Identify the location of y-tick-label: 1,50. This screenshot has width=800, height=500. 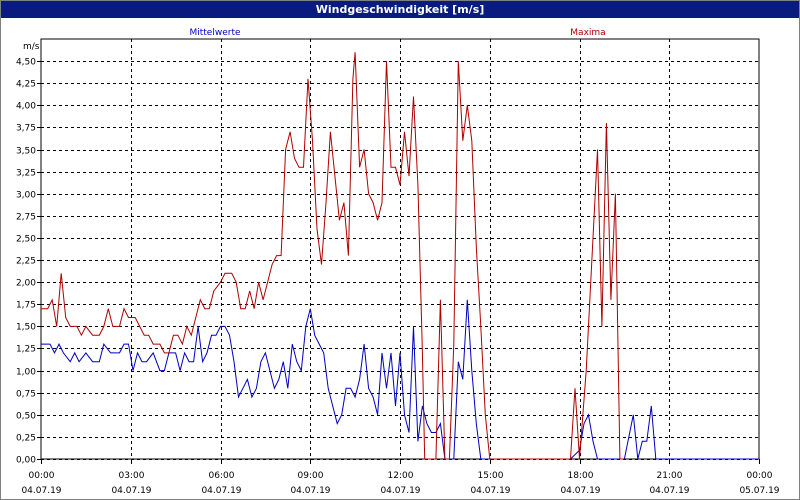
(26, 328).